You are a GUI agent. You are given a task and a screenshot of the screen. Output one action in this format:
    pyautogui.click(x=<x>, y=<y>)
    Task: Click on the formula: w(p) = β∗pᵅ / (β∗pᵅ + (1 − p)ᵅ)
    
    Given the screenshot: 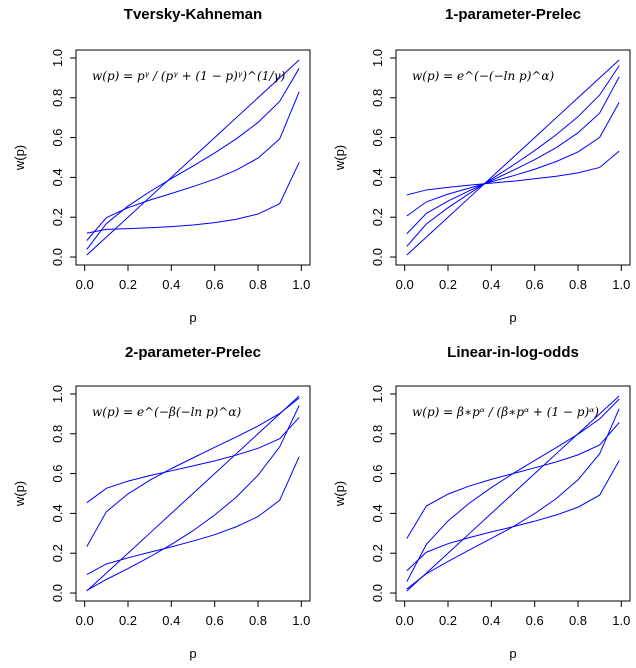 What is the action you would take?
    pyautogui.click(x=505, y=412)
    